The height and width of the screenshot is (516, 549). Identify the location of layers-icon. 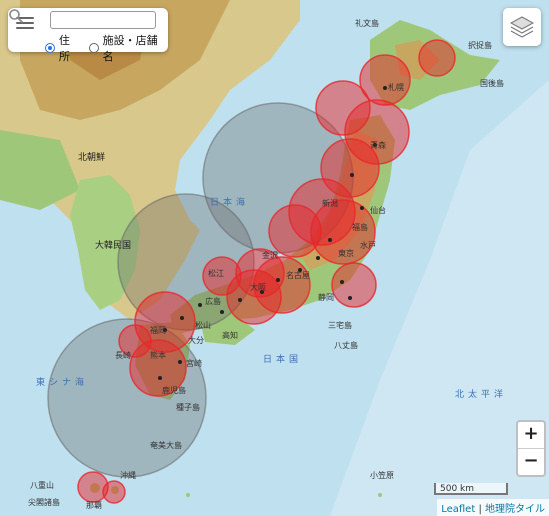
(522, 27).